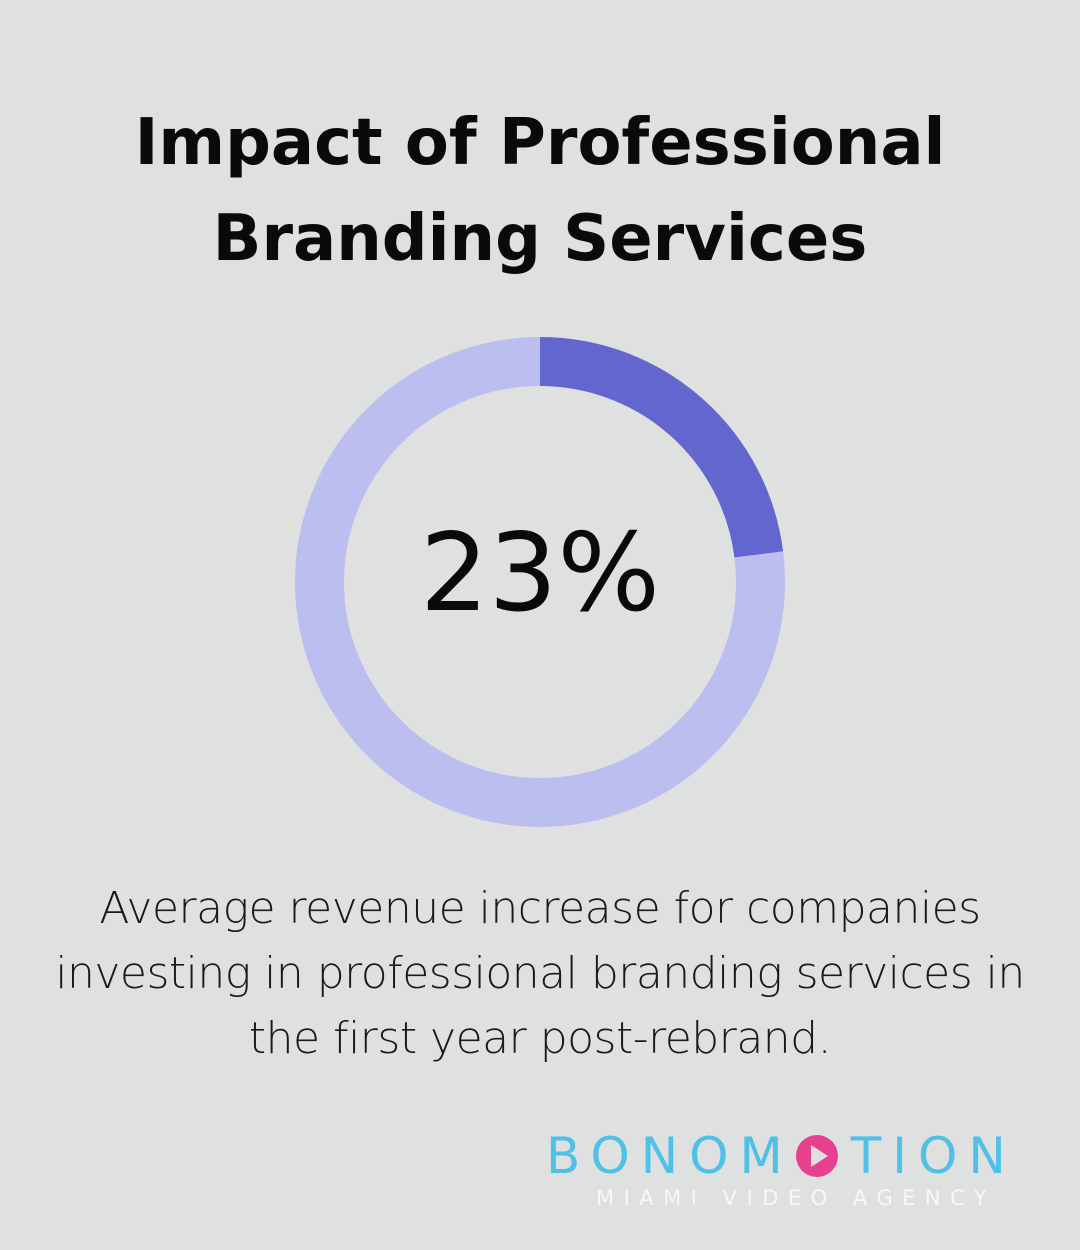 The height and width of the screenshot is (1250, 1080). I want to click on brand-name-end: TION, so click(933, 1156).